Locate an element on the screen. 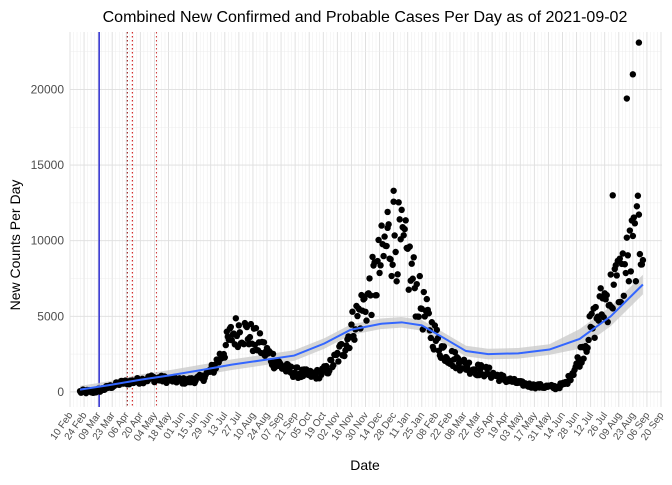 The width and height of the screenshot is (672, 485). y-tick-label: 0 is located at coordinates (60, 392).